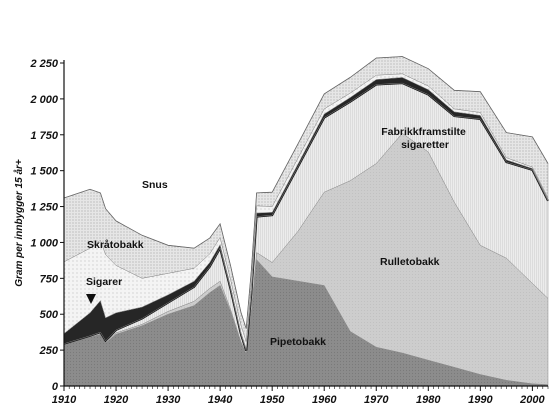  I want to click on x-tick-label: 2000, so click(532, 400).